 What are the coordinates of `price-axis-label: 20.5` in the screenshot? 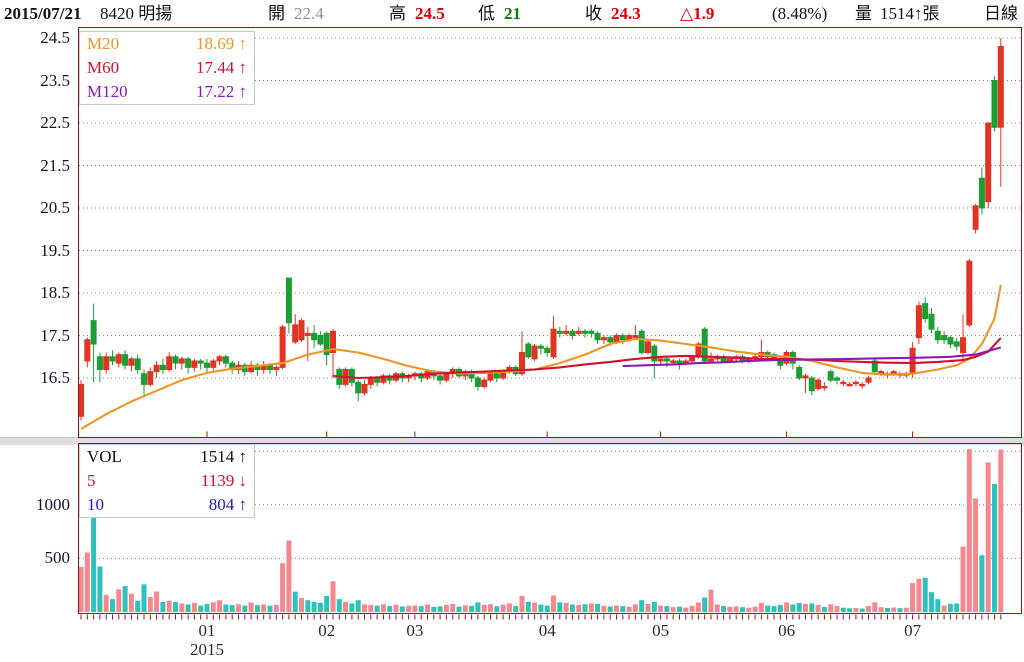 It's located at (55, 207).